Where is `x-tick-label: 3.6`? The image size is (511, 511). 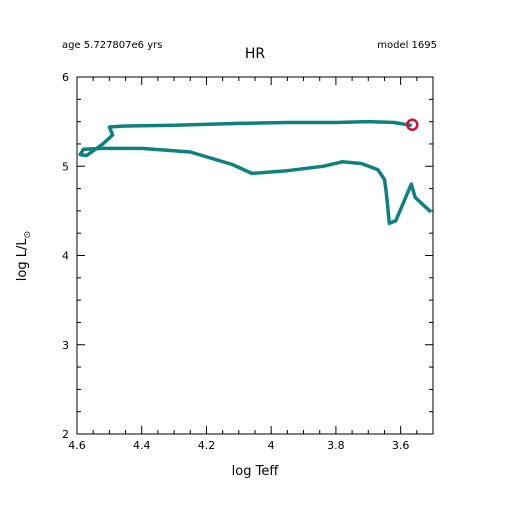 x-tick-label: 3.6 is located at coordinates (401, 445).